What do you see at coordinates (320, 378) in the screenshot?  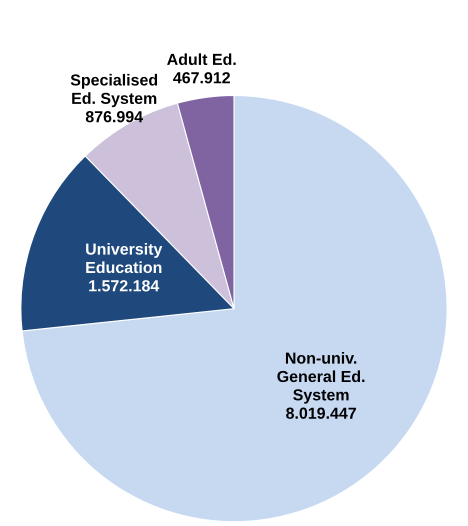 I see `slice-label: Non-univ. General Ed. System` at bounding box center [320, 378].